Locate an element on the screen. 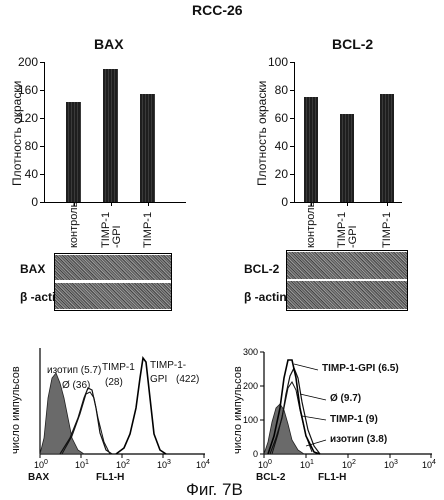 This screenshot has height=500, width=444. bcl2-hist-xlabel: BCL-2 is located at coordinates (271, 477).